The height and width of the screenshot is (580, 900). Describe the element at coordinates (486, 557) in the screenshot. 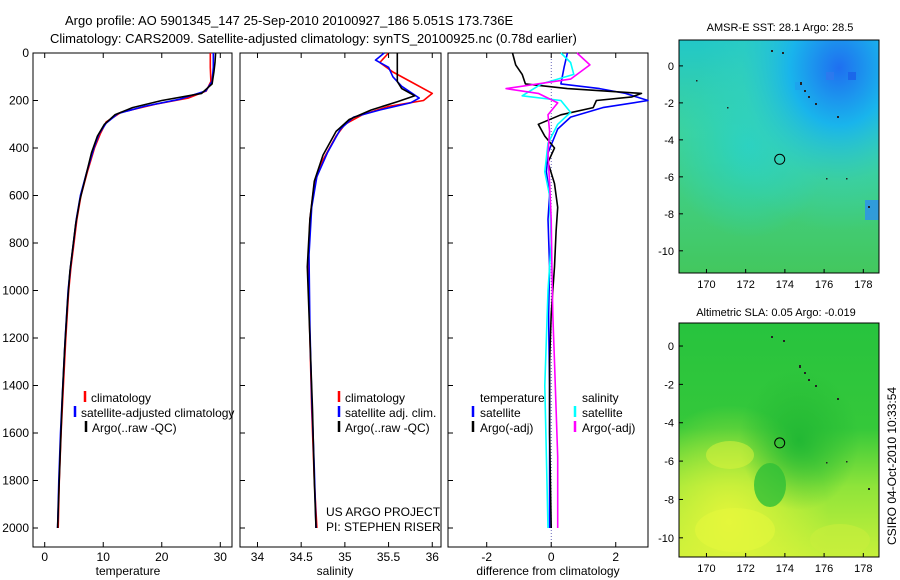

I see `x-tick-label: -2` at that location.